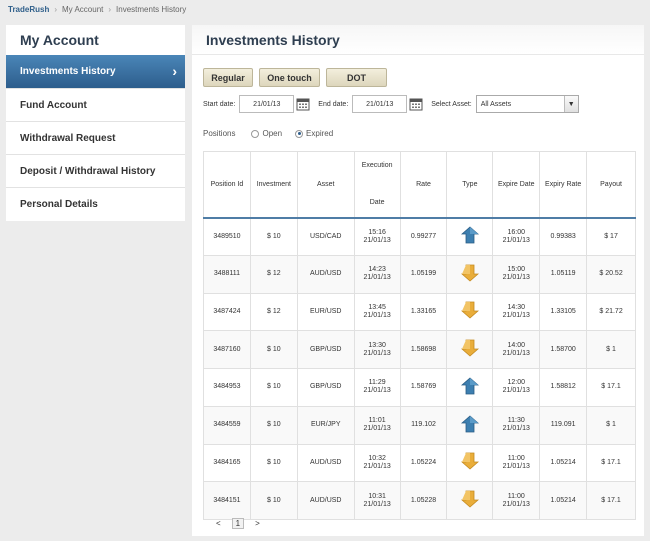  I want to click on cell-execution: 11:01 21/01/13, so click(377, 425).